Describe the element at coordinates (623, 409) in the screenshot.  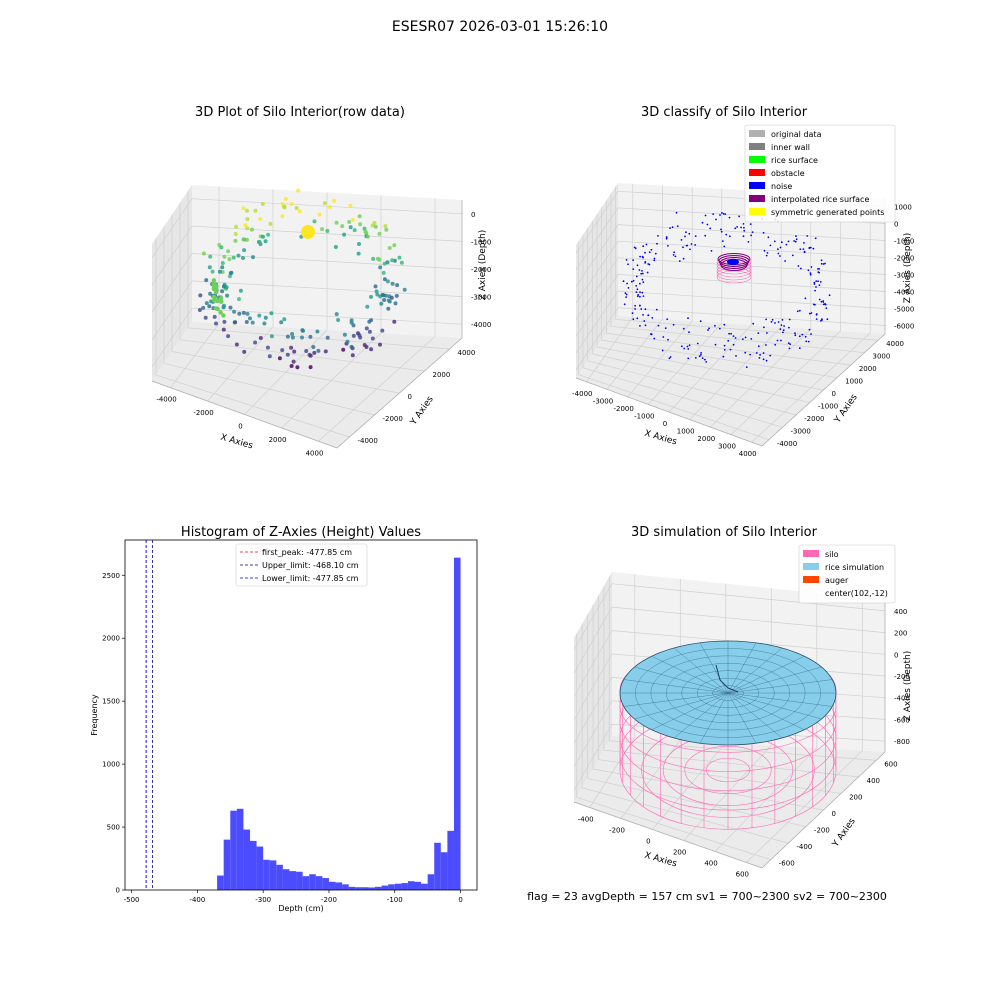
I see `x-tick-label: -2000` at that location.